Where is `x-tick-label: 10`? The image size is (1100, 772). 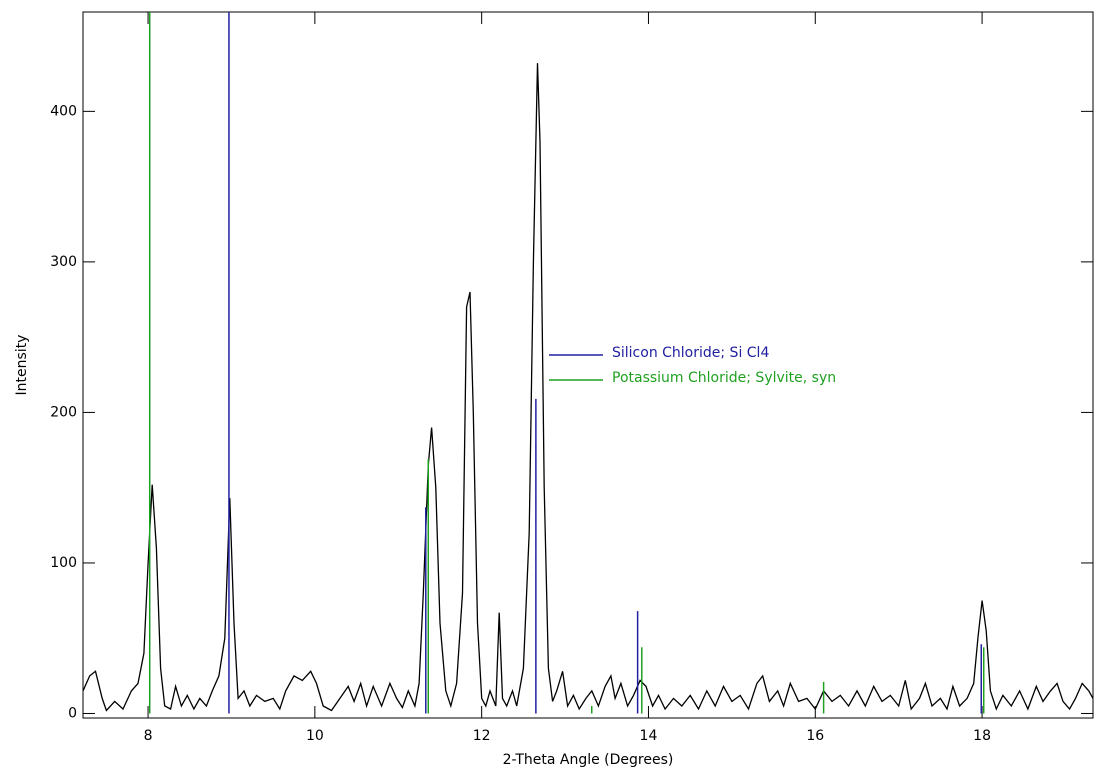
x-tick-label: 10 is located at coordinates (315, 736).